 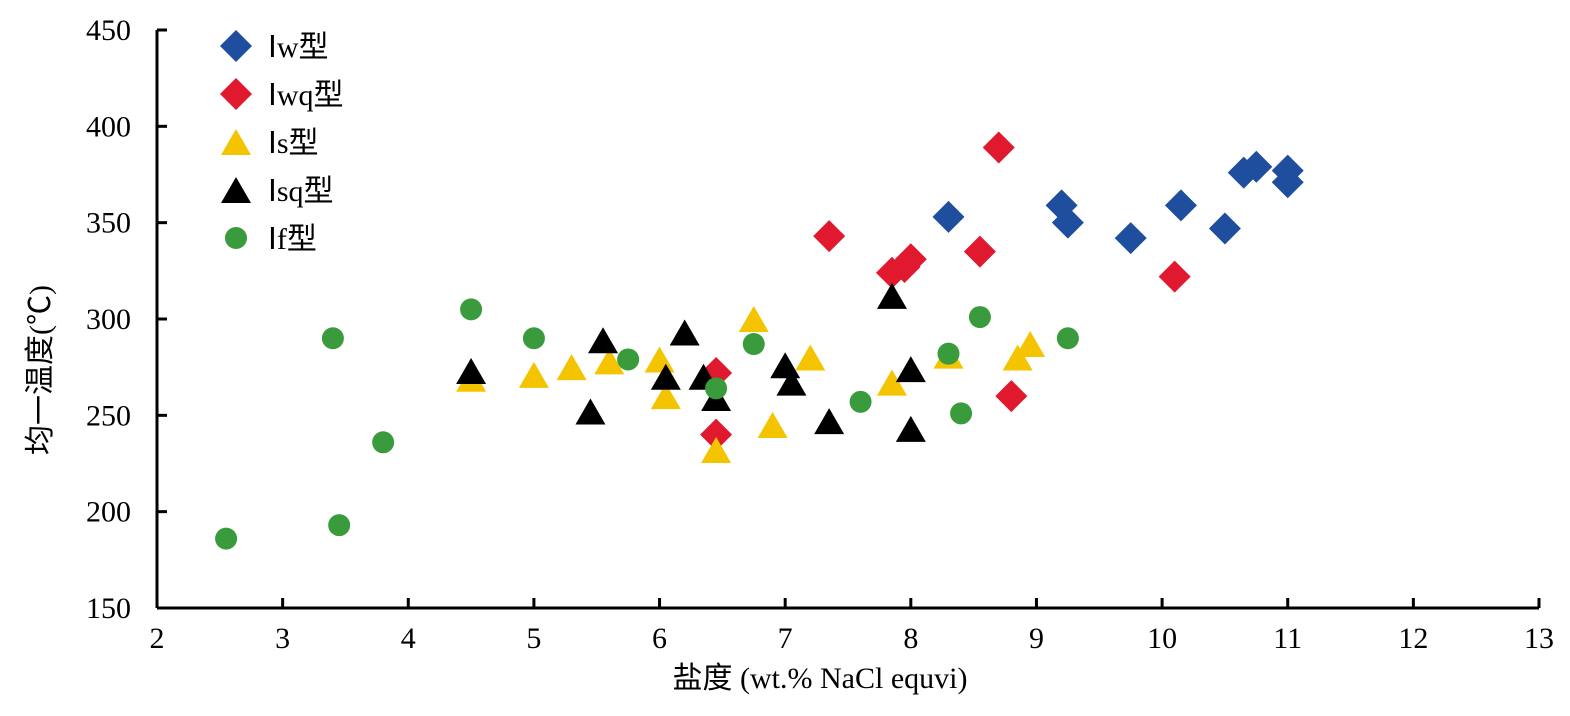 I want to click on x-tick-label: 11, so click(x=1287, y=638).